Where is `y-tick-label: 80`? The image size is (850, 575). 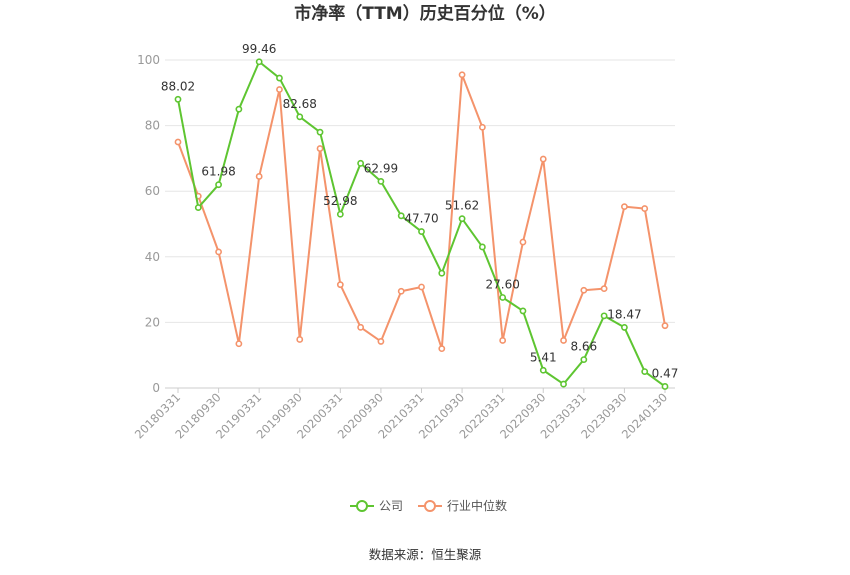 y-tick-label: 80 is located at coordinates (152, 126).